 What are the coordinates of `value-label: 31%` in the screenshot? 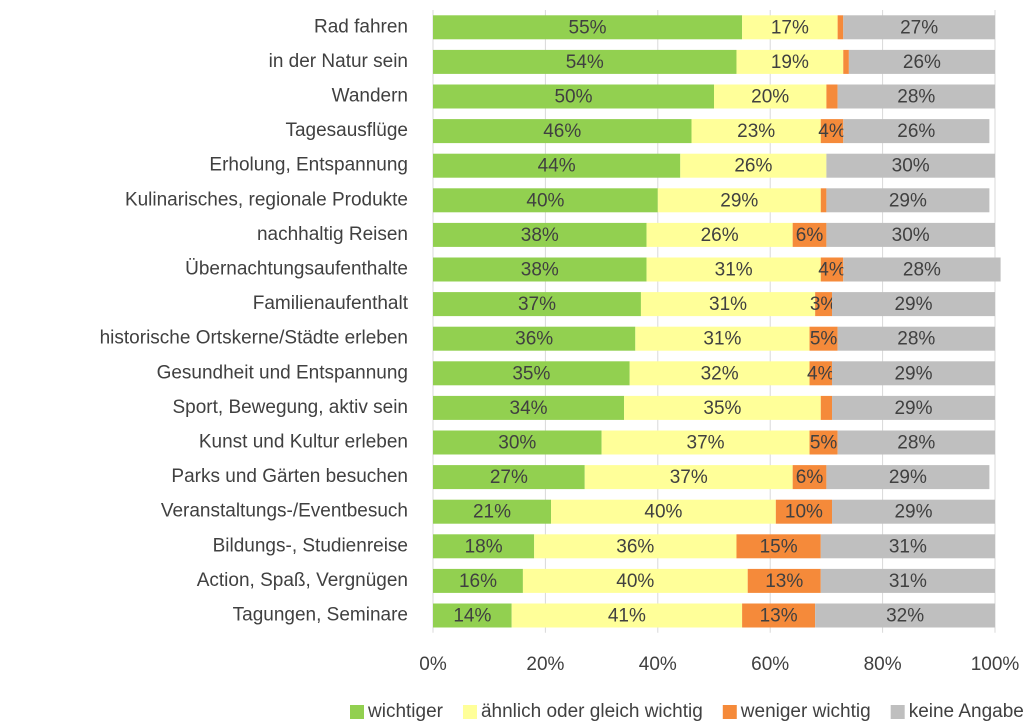 It's located at (908, 581).